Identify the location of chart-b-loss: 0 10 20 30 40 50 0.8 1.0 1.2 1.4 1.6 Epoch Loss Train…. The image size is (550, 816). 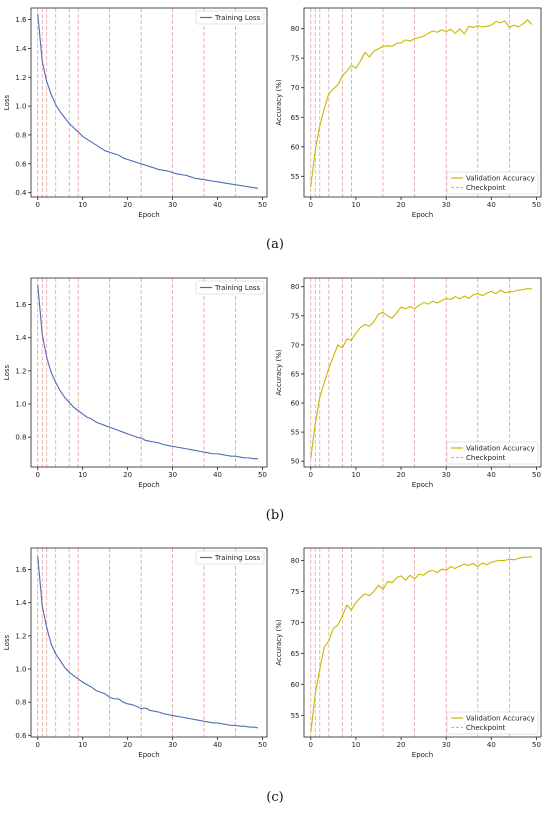
(135, 383).